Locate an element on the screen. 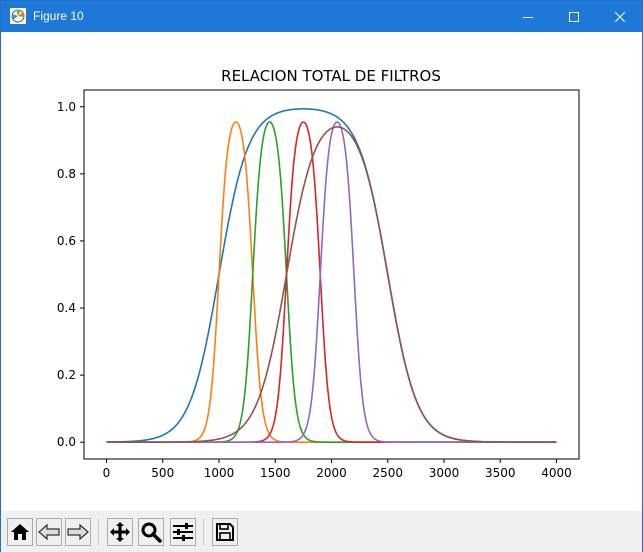 This screenshot has height=552, width=643. move-icon is located at coordinates (120, 532).